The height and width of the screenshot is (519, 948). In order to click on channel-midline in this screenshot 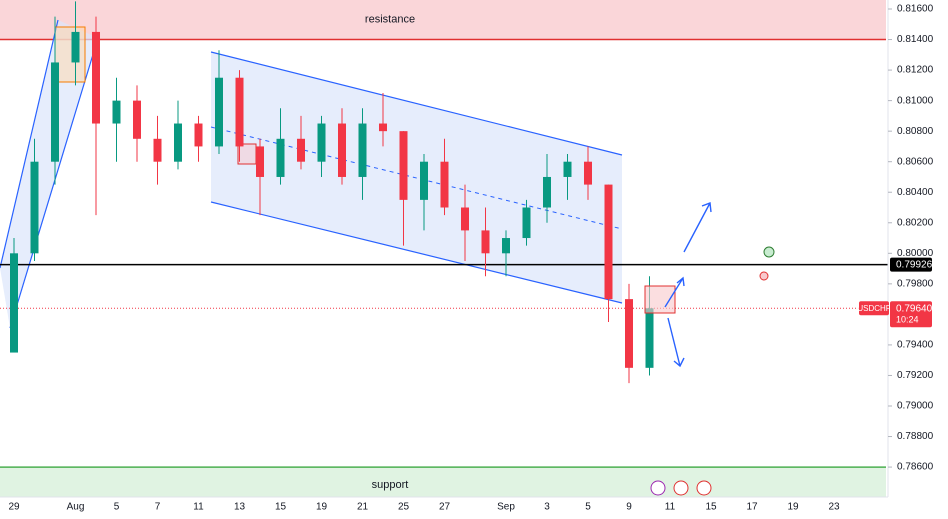, I will do `click(416, 178)`.